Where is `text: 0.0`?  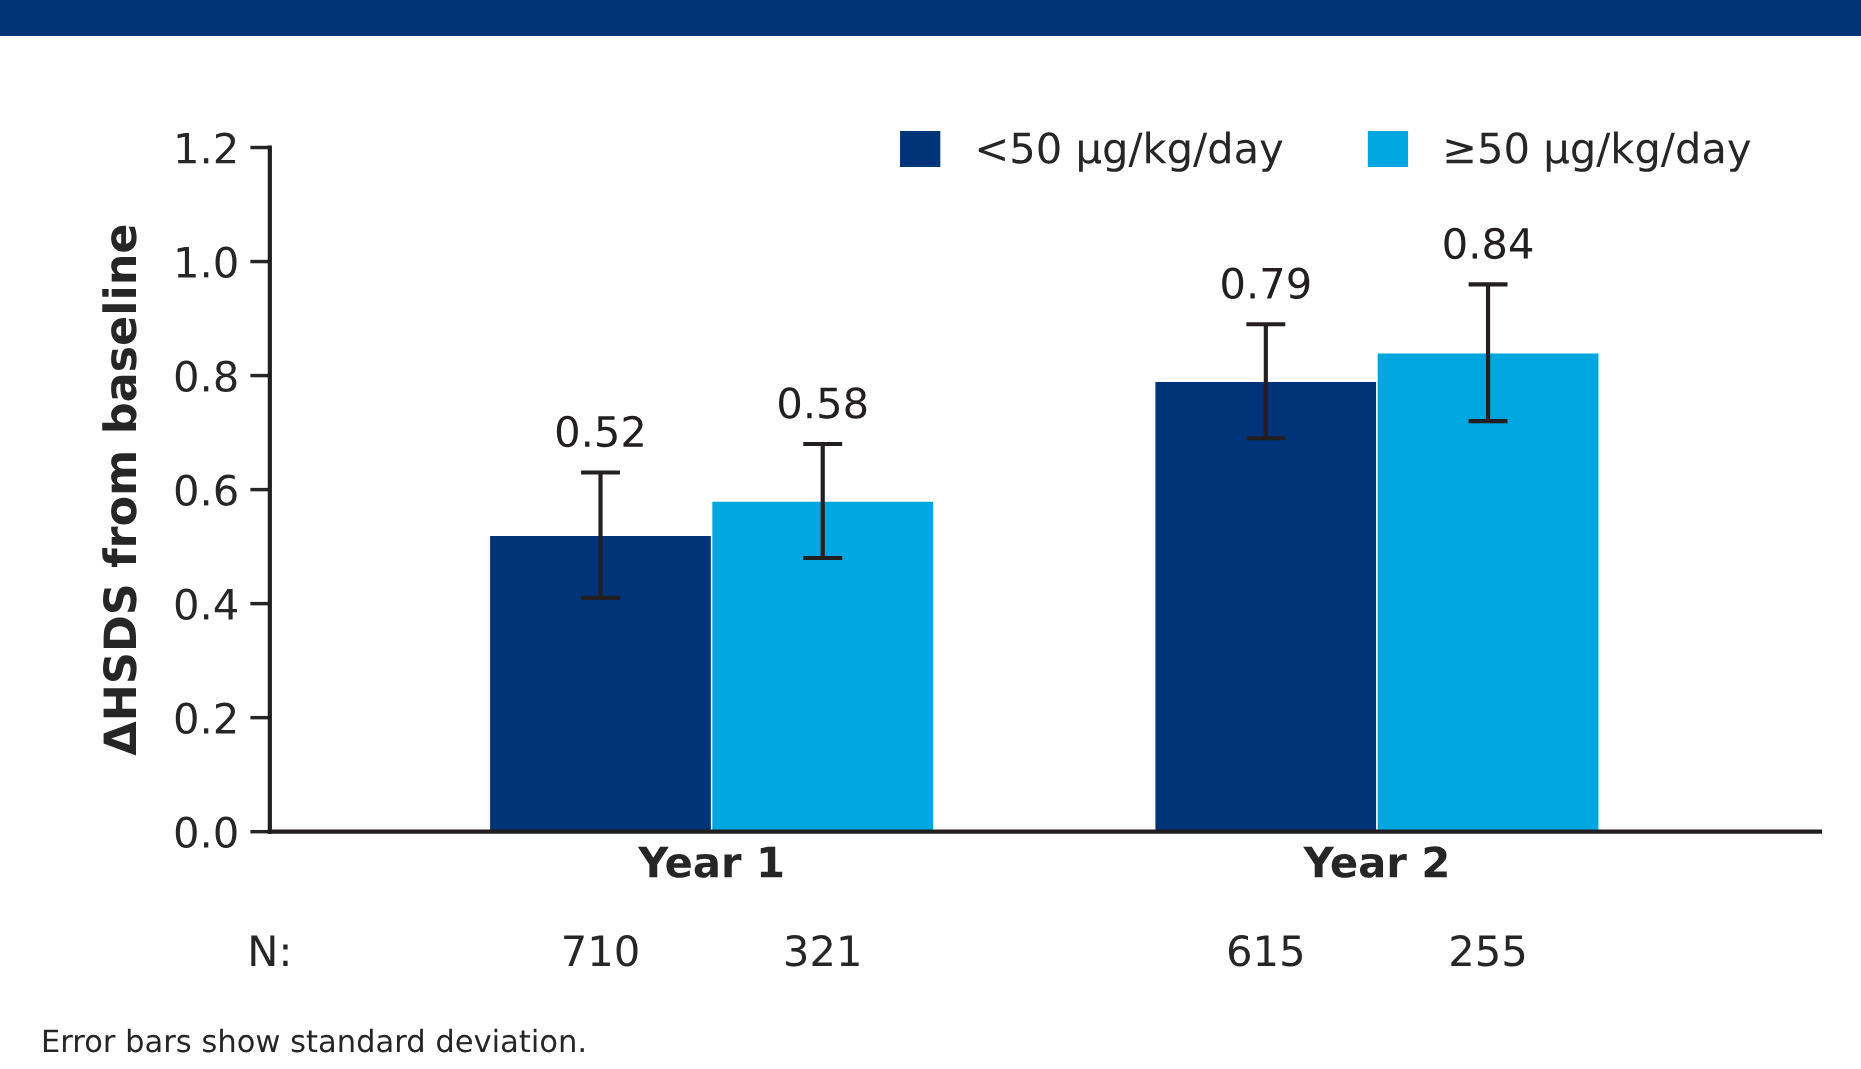 text: 0.0 is located at coordinates (206, 832).